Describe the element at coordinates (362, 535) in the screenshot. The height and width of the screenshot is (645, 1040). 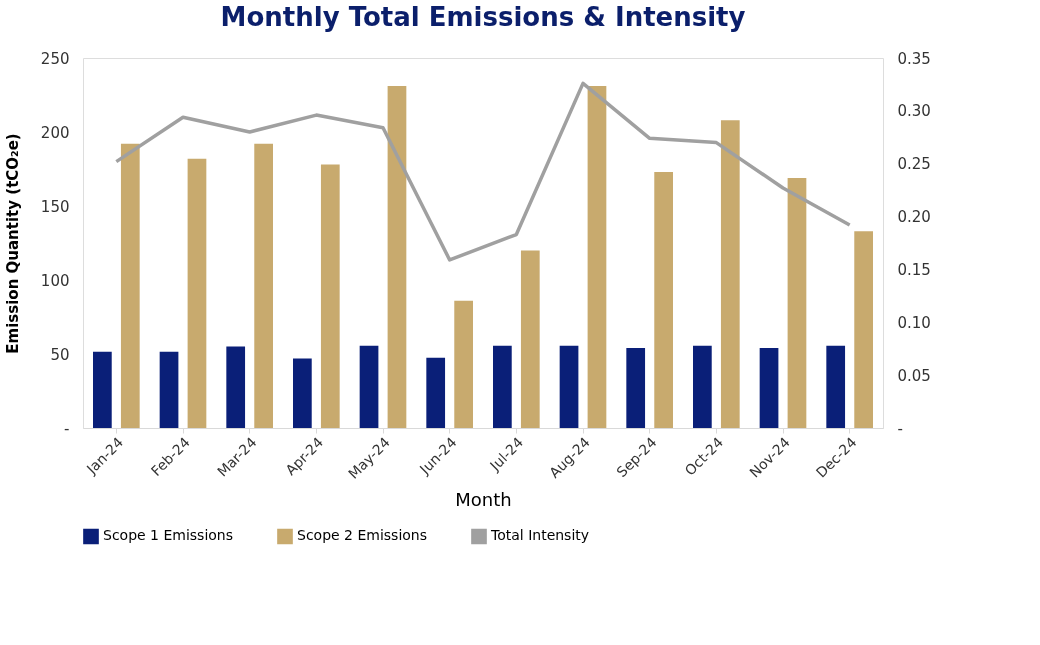
I see `legend-label: Scope 2 Emissions` at that location.